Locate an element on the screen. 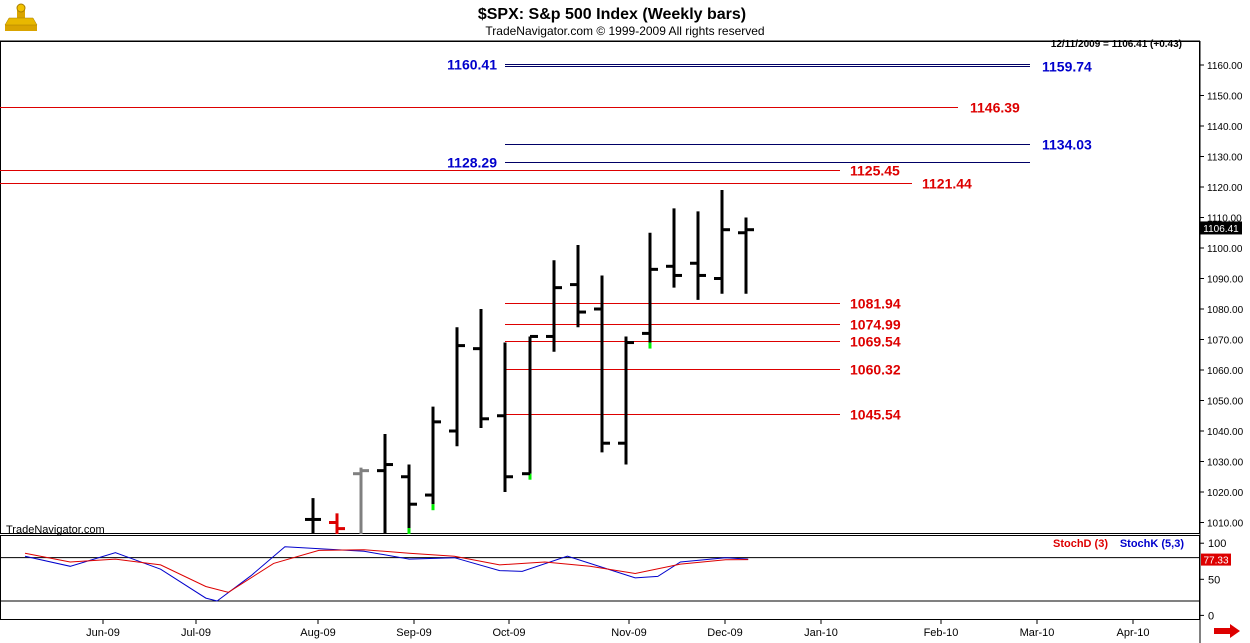  price-tick-label: 1160.00 is located at coordinates (1225, 66).